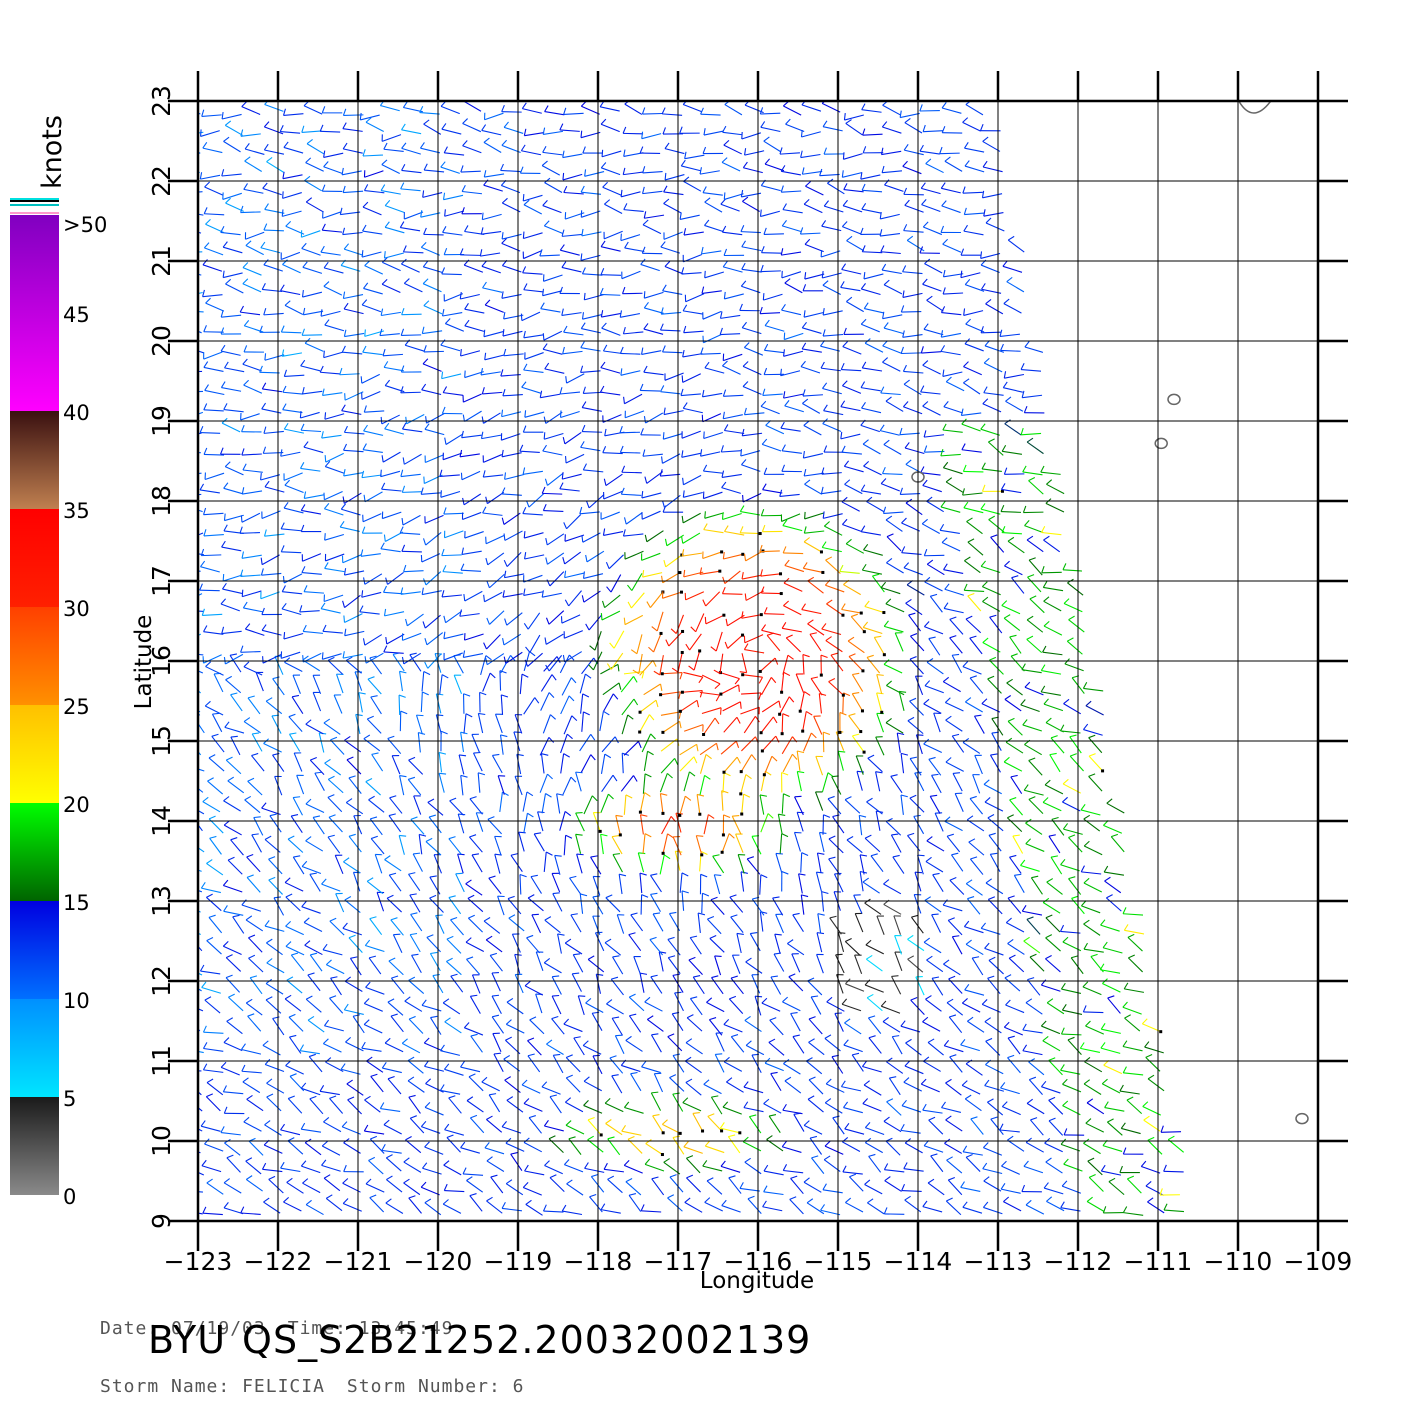 This screenshot has width=1420, height=1415. Describe the element at coordinates (283, 1386) in the screenshot. I see `storm-name-value: FELICIA` at that location.